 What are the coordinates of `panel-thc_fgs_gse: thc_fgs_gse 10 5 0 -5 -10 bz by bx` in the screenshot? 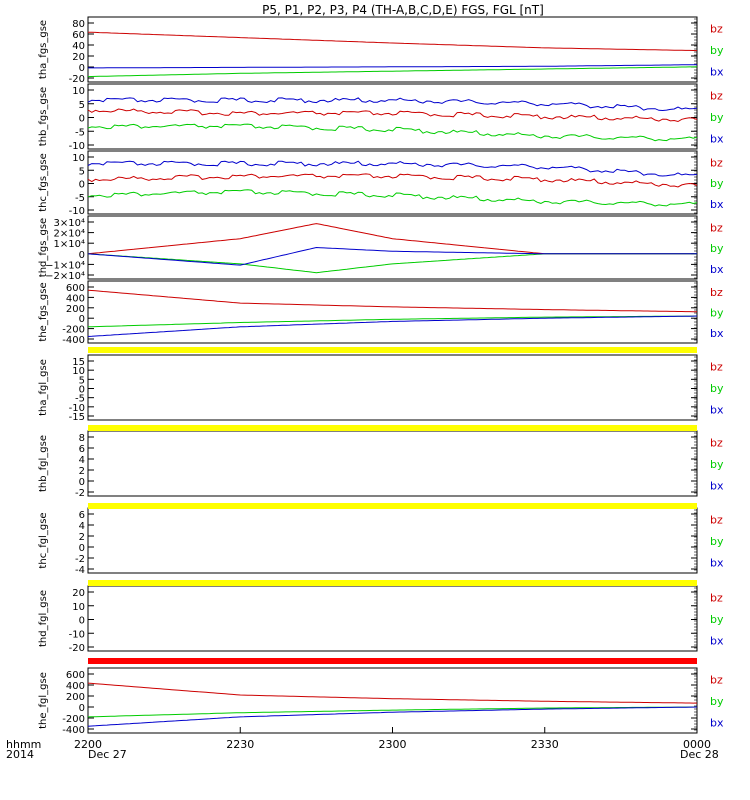 It's located at (381, 183).